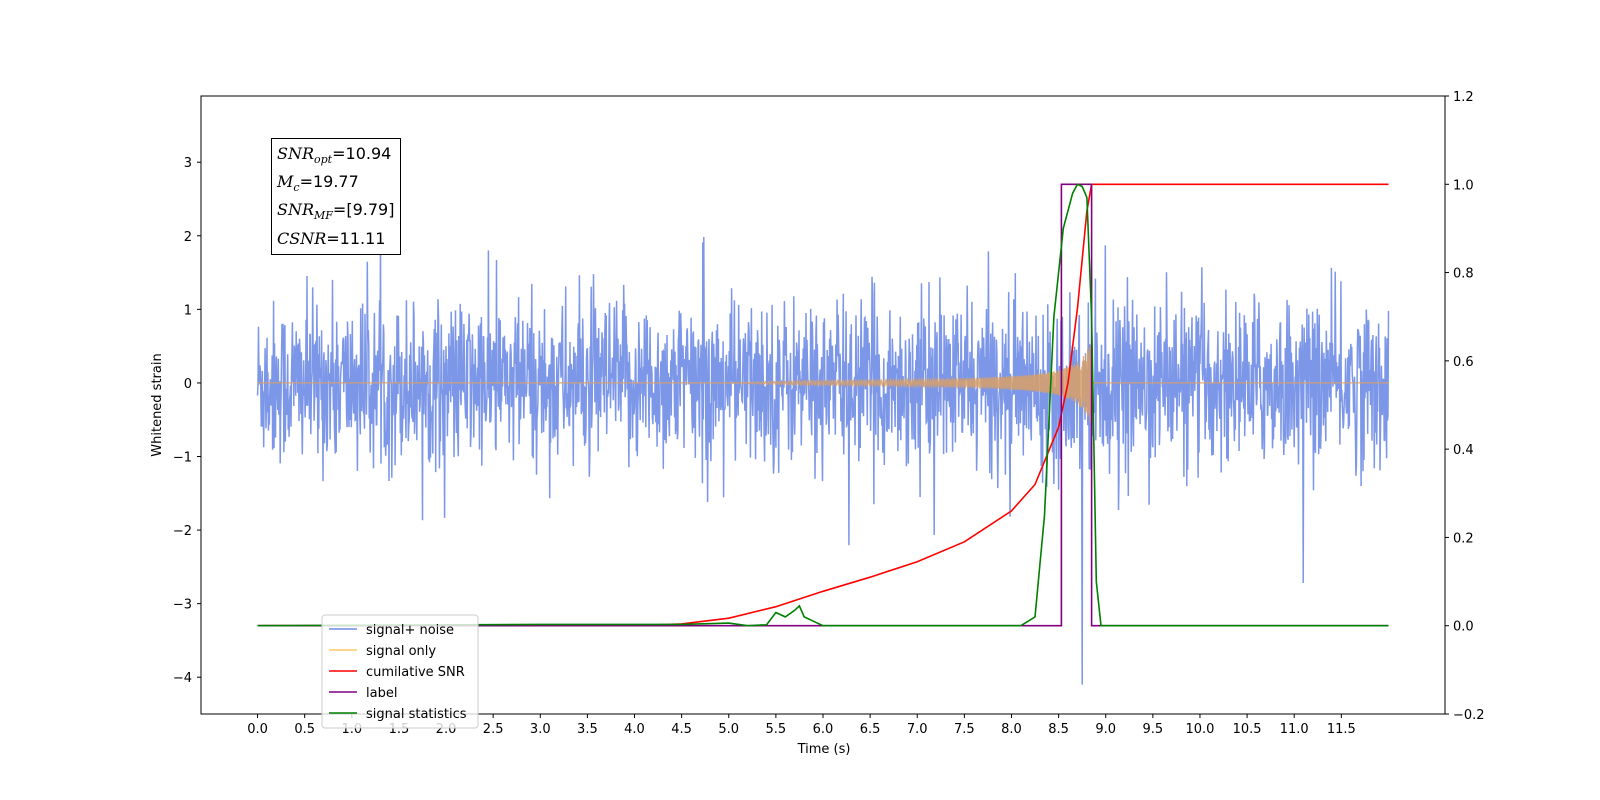  Describe the element at coordinates (182, 458) in the screenshot. I see `y-tick-label: −1` at that location.